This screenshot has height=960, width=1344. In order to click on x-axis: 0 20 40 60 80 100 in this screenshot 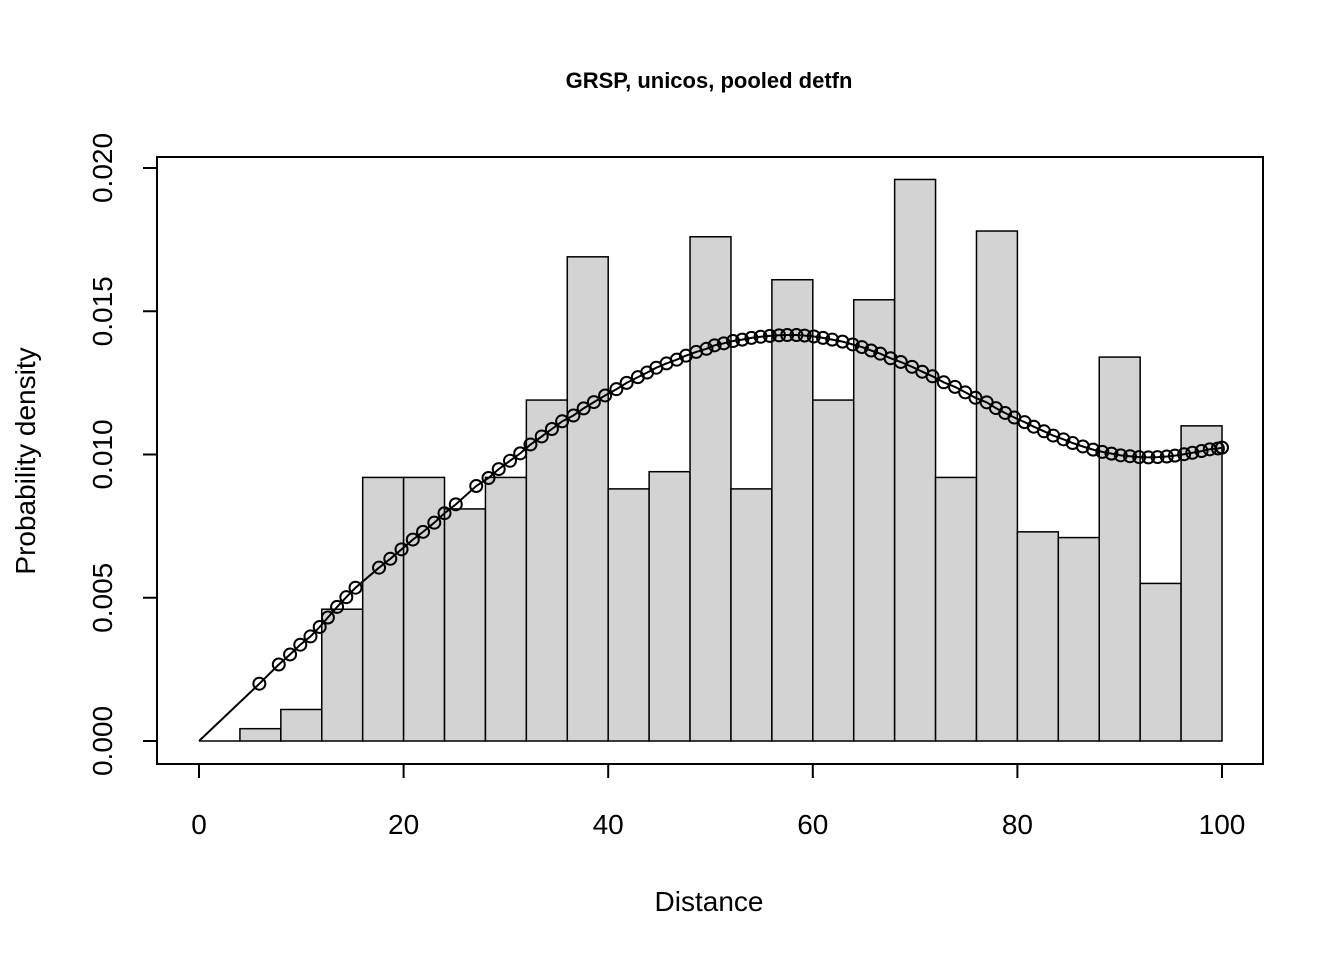, I will do `click(718, 801)`.